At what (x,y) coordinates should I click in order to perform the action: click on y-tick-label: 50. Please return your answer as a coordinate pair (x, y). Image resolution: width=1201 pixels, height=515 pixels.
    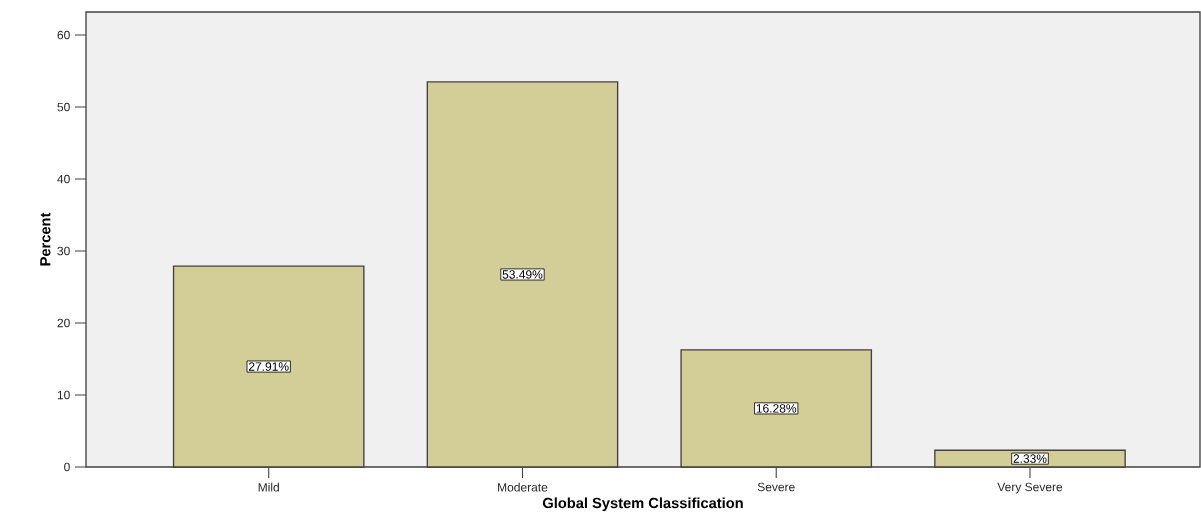
    Looking at the image, I should click on (63, 107).